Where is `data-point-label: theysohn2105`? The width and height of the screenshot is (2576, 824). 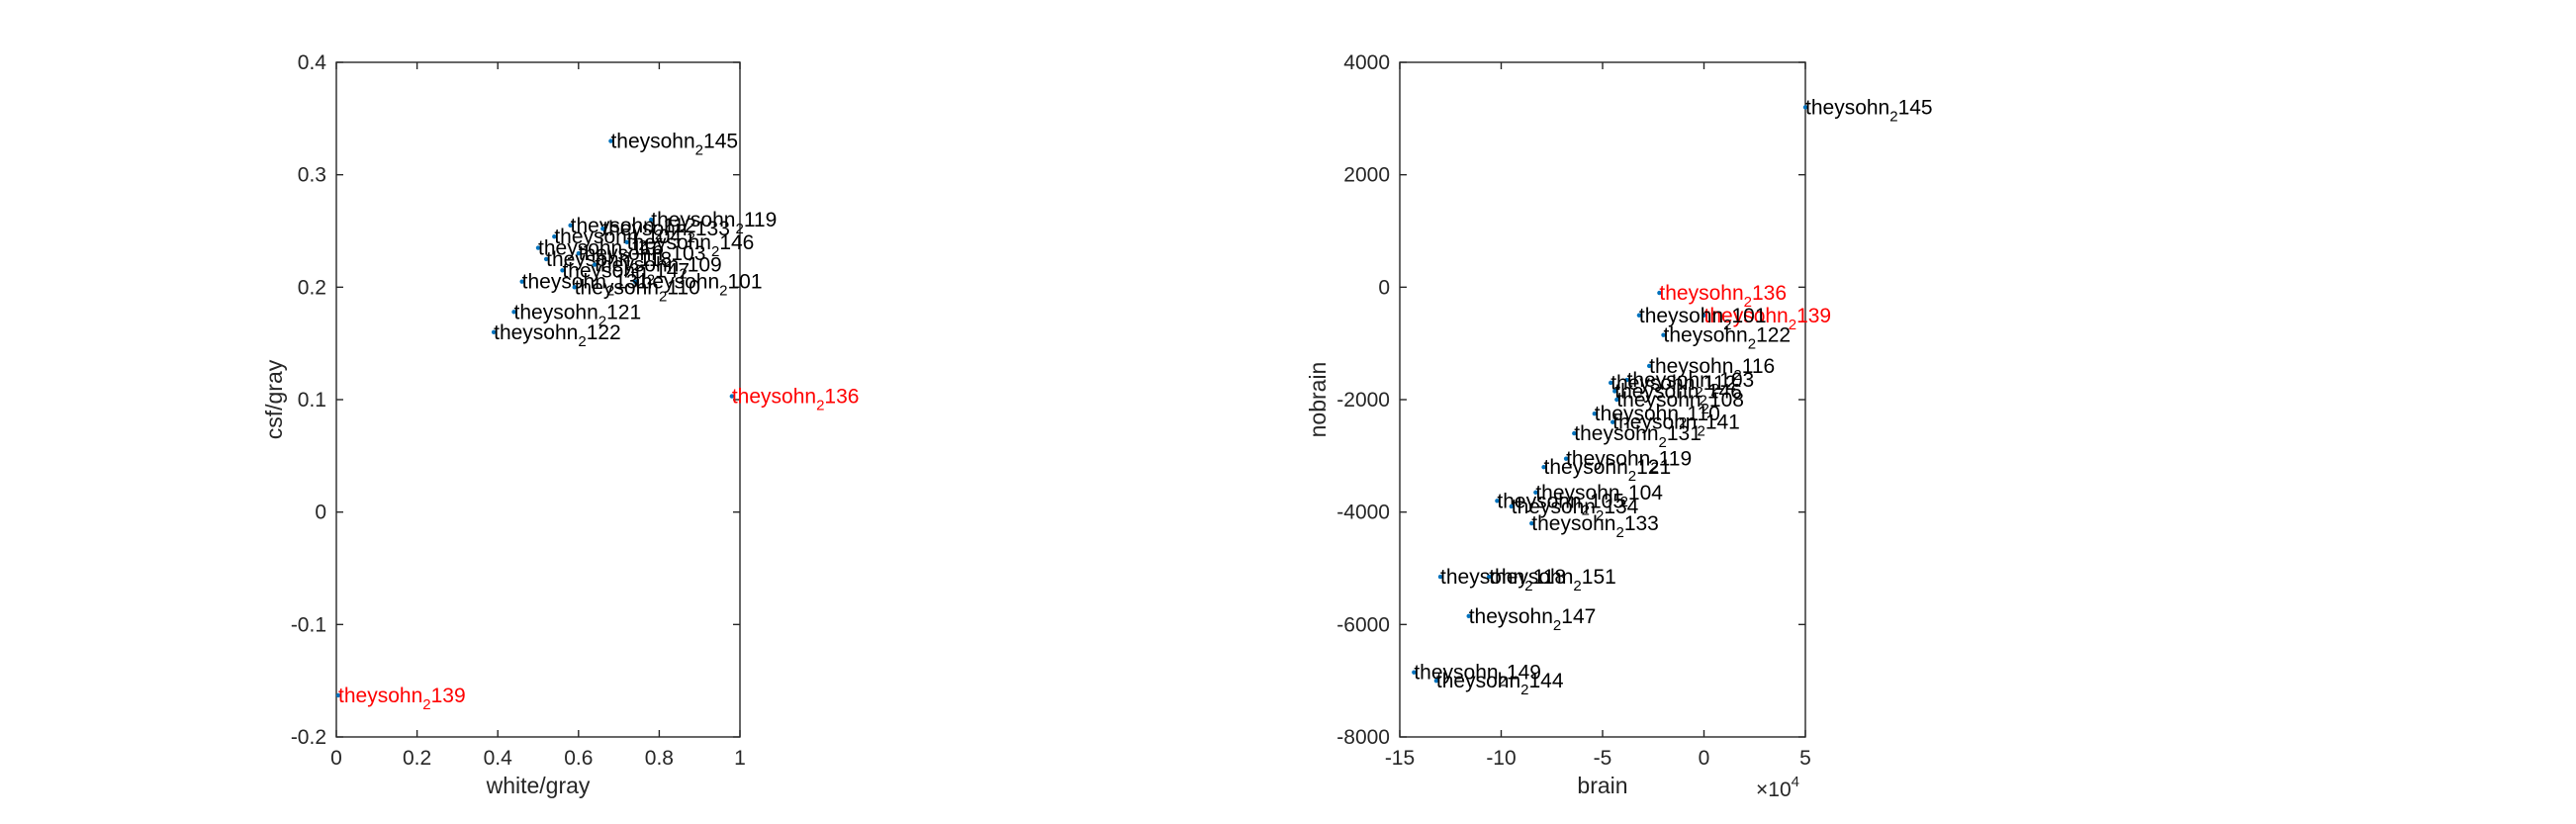 data-point-label: theysohn2105 is located at coordinates (1561, 504).